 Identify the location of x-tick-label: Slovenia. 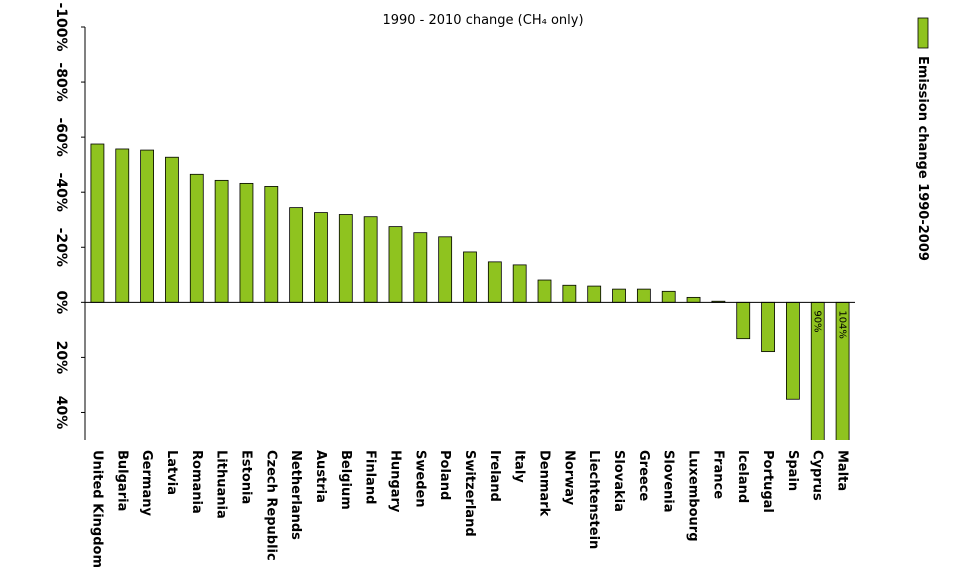
(668, 481).